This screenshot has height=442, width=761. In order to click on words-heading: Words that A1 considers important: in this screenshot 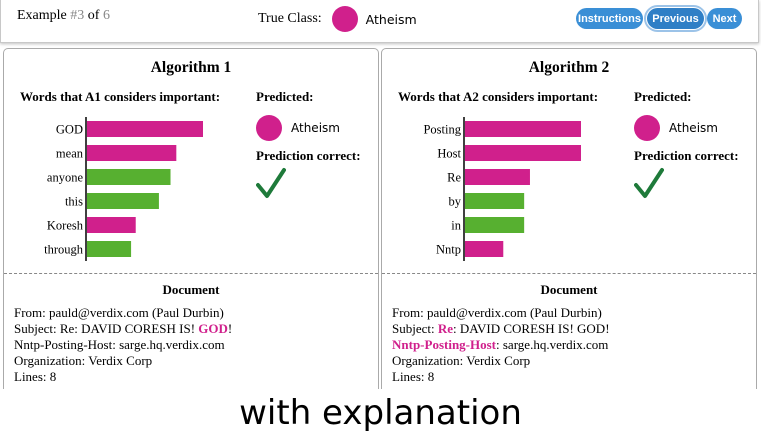, I will do `click(120, 96)`.